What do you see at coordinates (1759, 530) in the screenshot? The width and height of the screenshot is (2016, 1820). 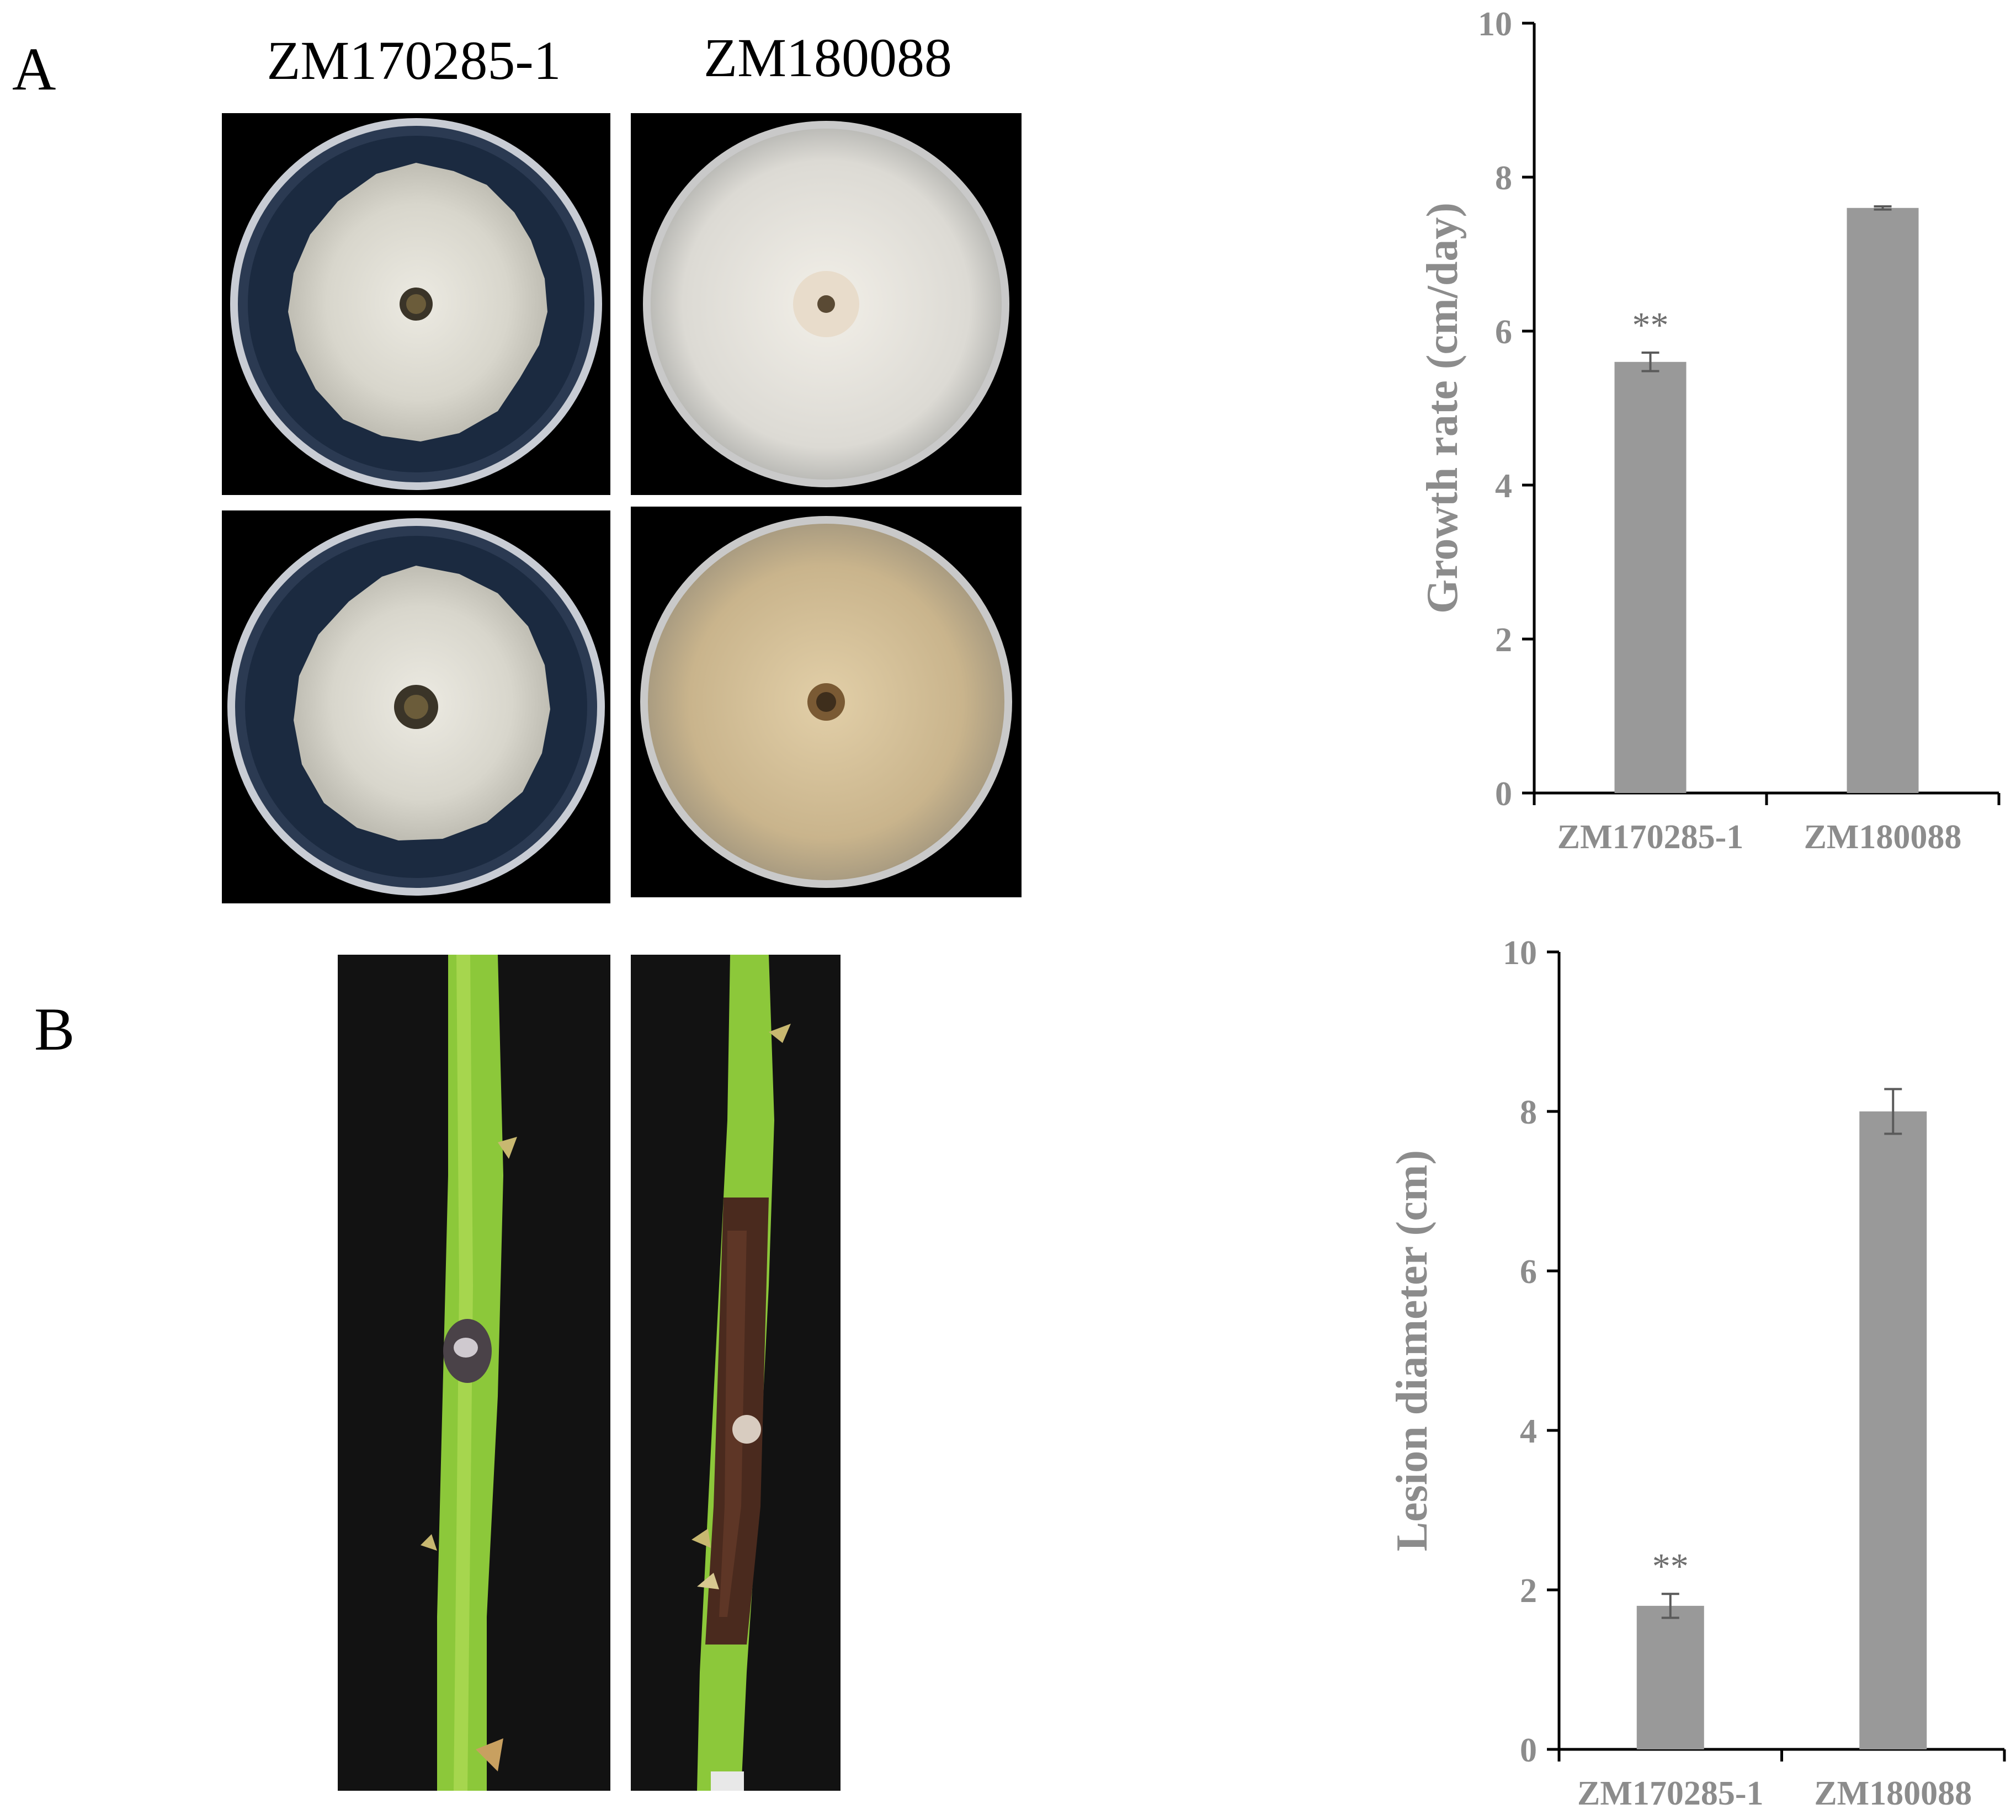 I see `chart-a-bars: ** ZM170285-1 ZM180088` at bounding box center [1759, 530].